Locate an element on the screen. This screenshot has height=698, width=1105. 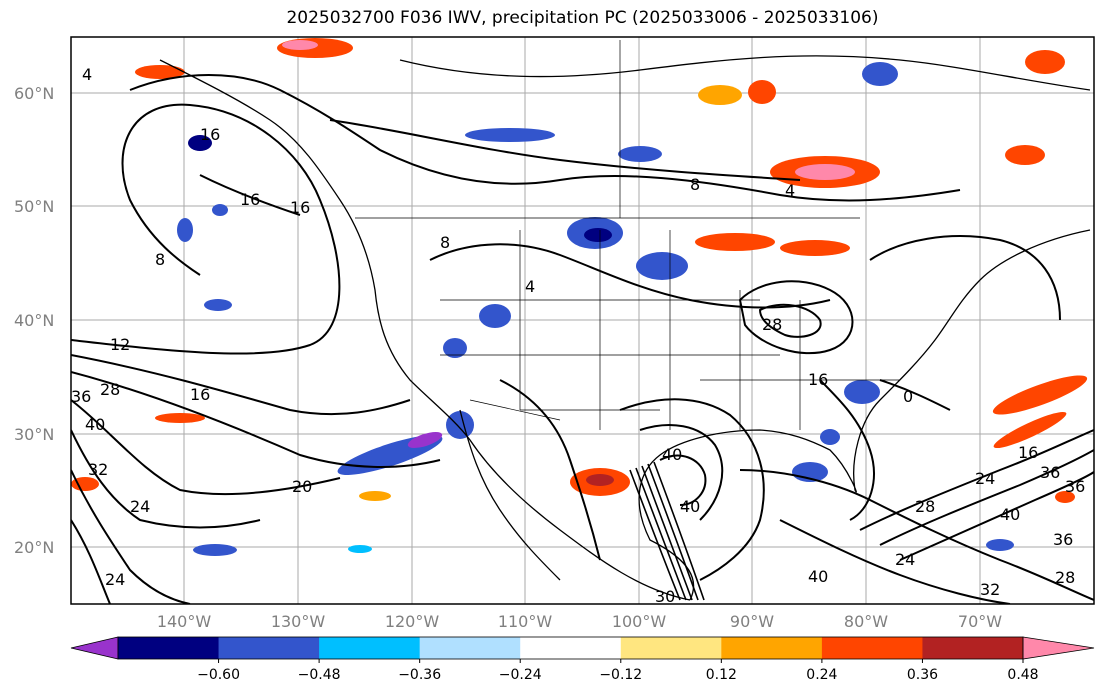
svg-text: 12 is located at coordinates (120, 344).